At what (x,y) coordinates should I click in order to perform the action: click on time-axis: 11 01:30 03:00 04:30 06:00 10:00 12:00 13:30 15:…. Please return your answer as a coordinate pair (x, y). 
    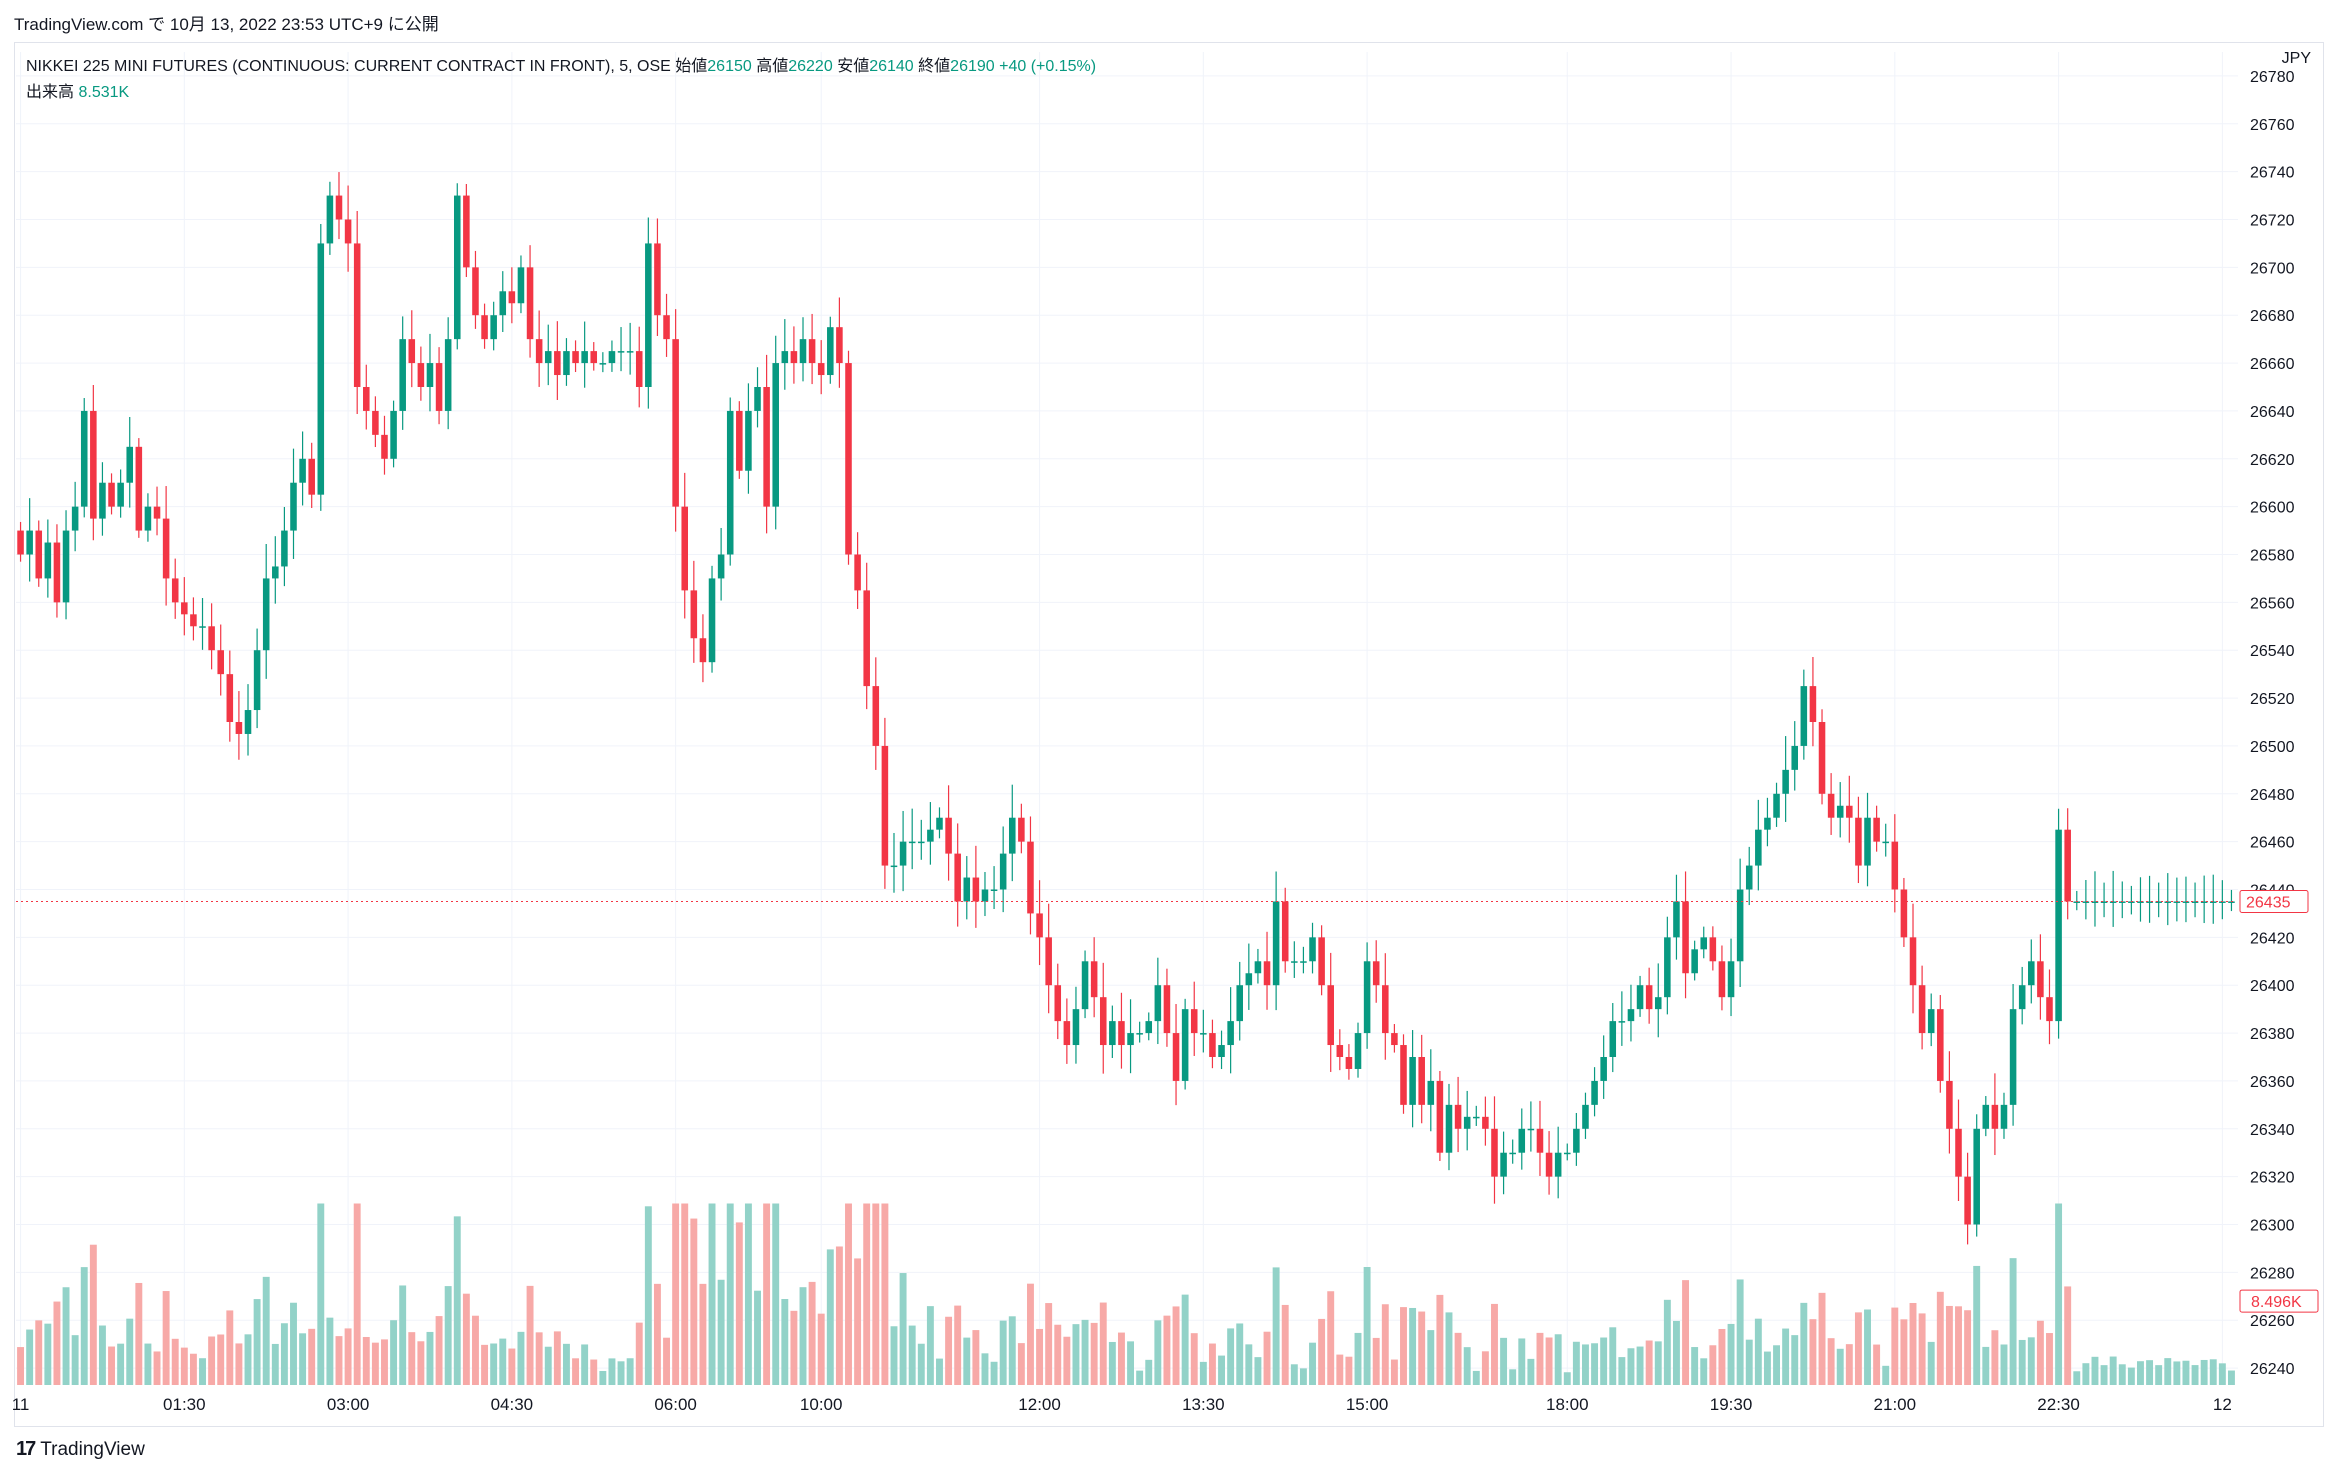
    Looking at the image, I should click on (1122, 1404).